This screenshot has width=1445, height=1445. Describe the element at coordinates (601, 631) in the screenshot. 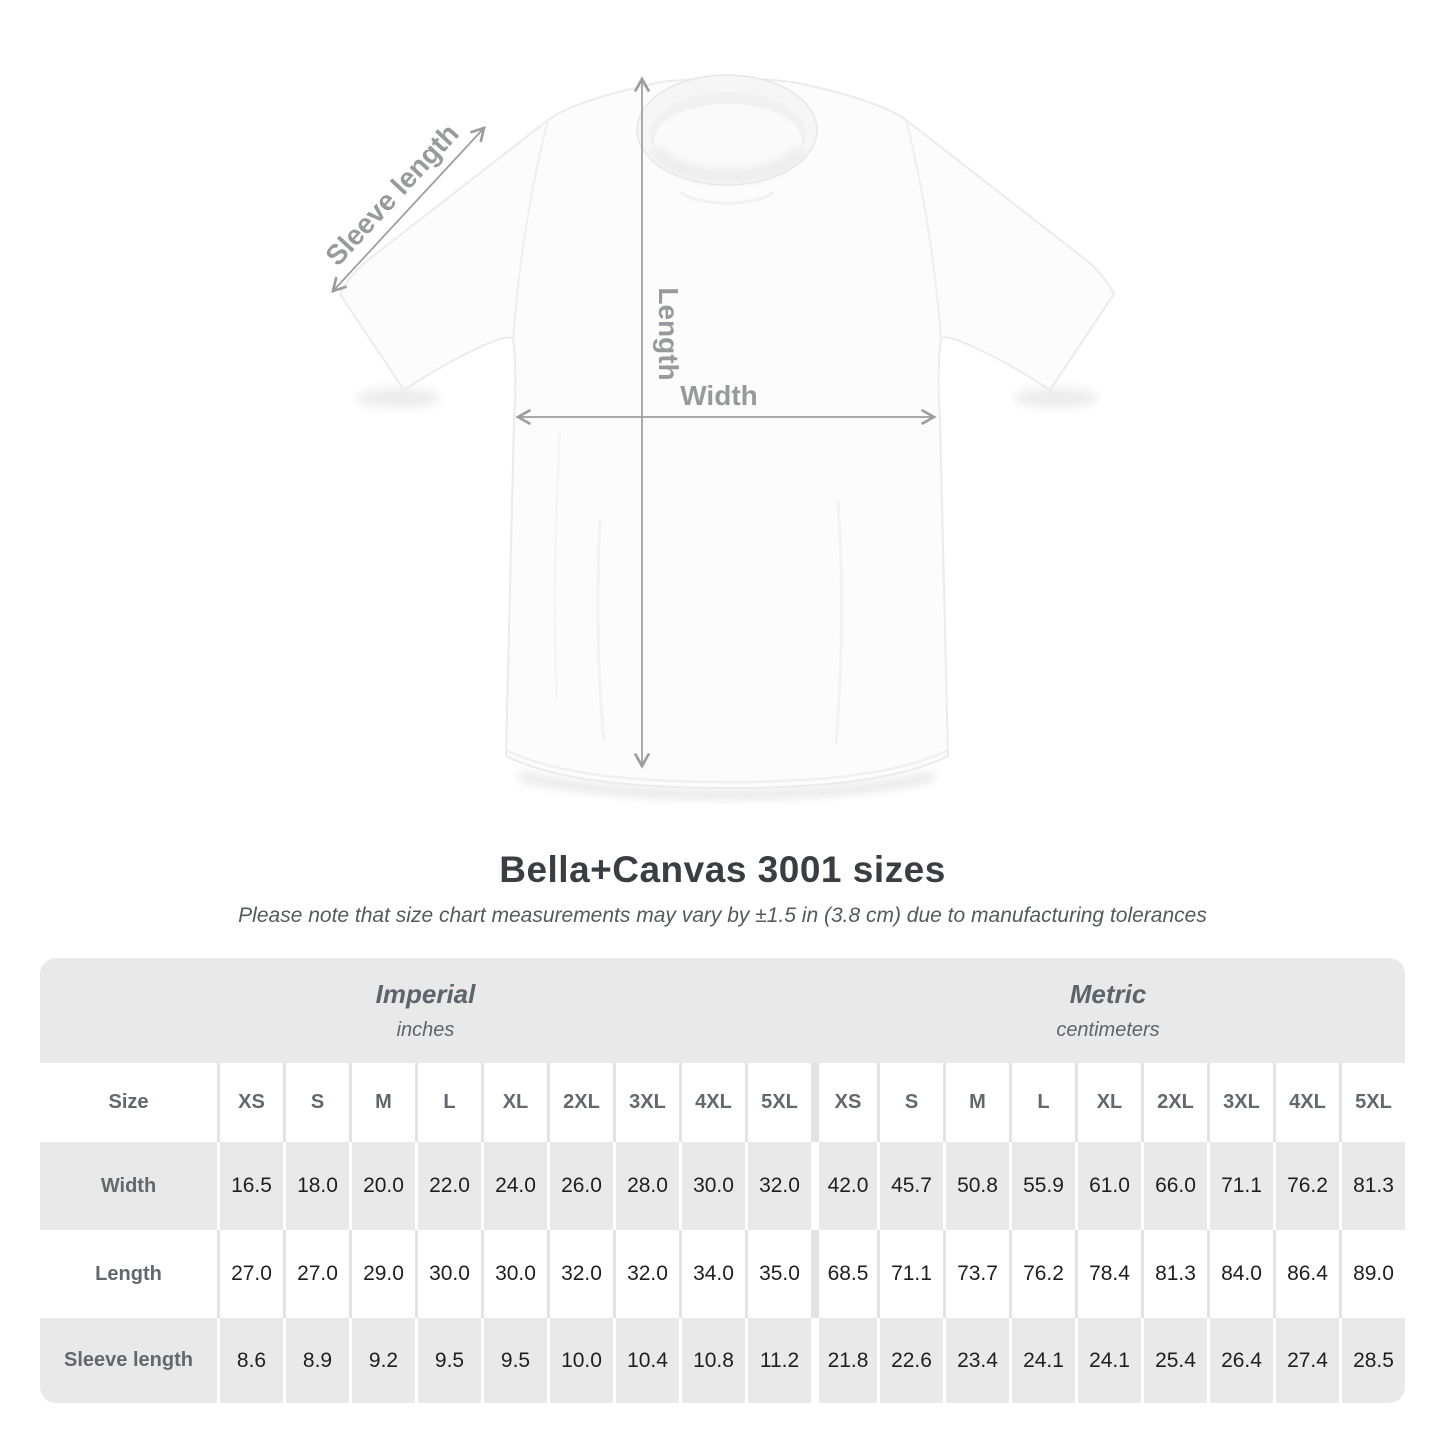

I see `wrinkle-left` at that location.